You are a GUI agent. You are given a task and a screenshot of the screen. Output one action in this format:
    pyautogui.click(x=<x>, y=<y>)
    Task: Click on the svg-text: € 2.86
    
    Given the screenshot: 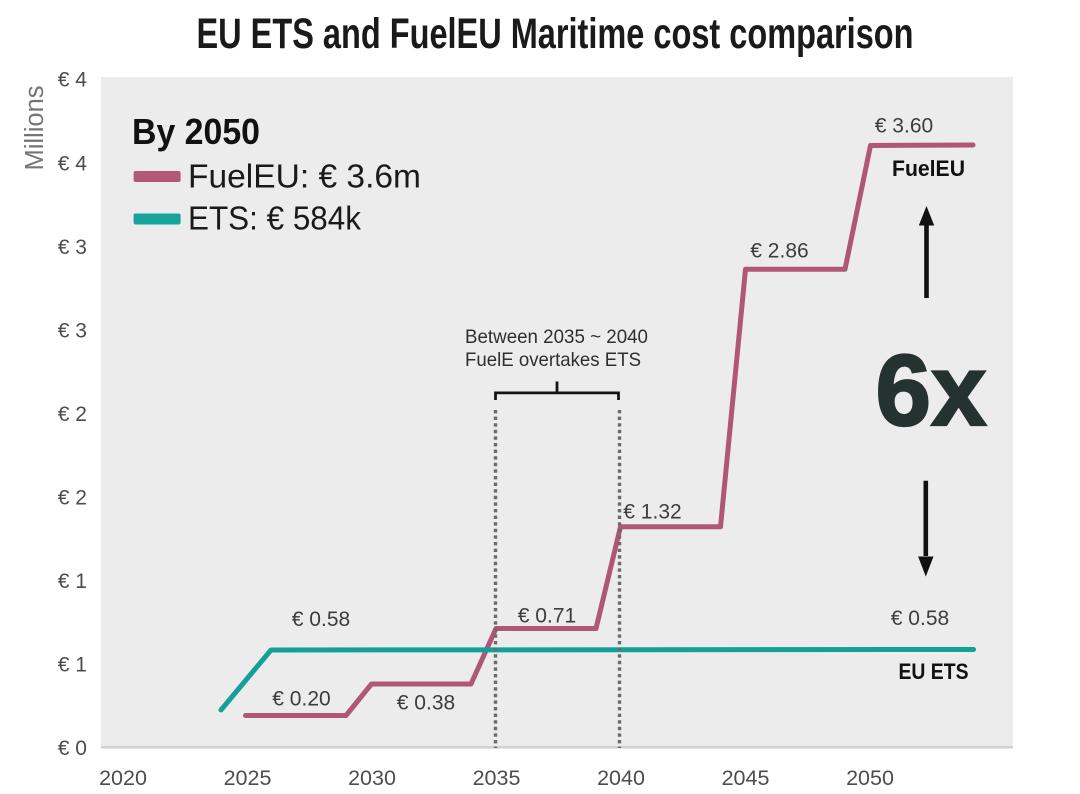 What is the action you would take?
    pyautogui.click(x=779, y=251)
    